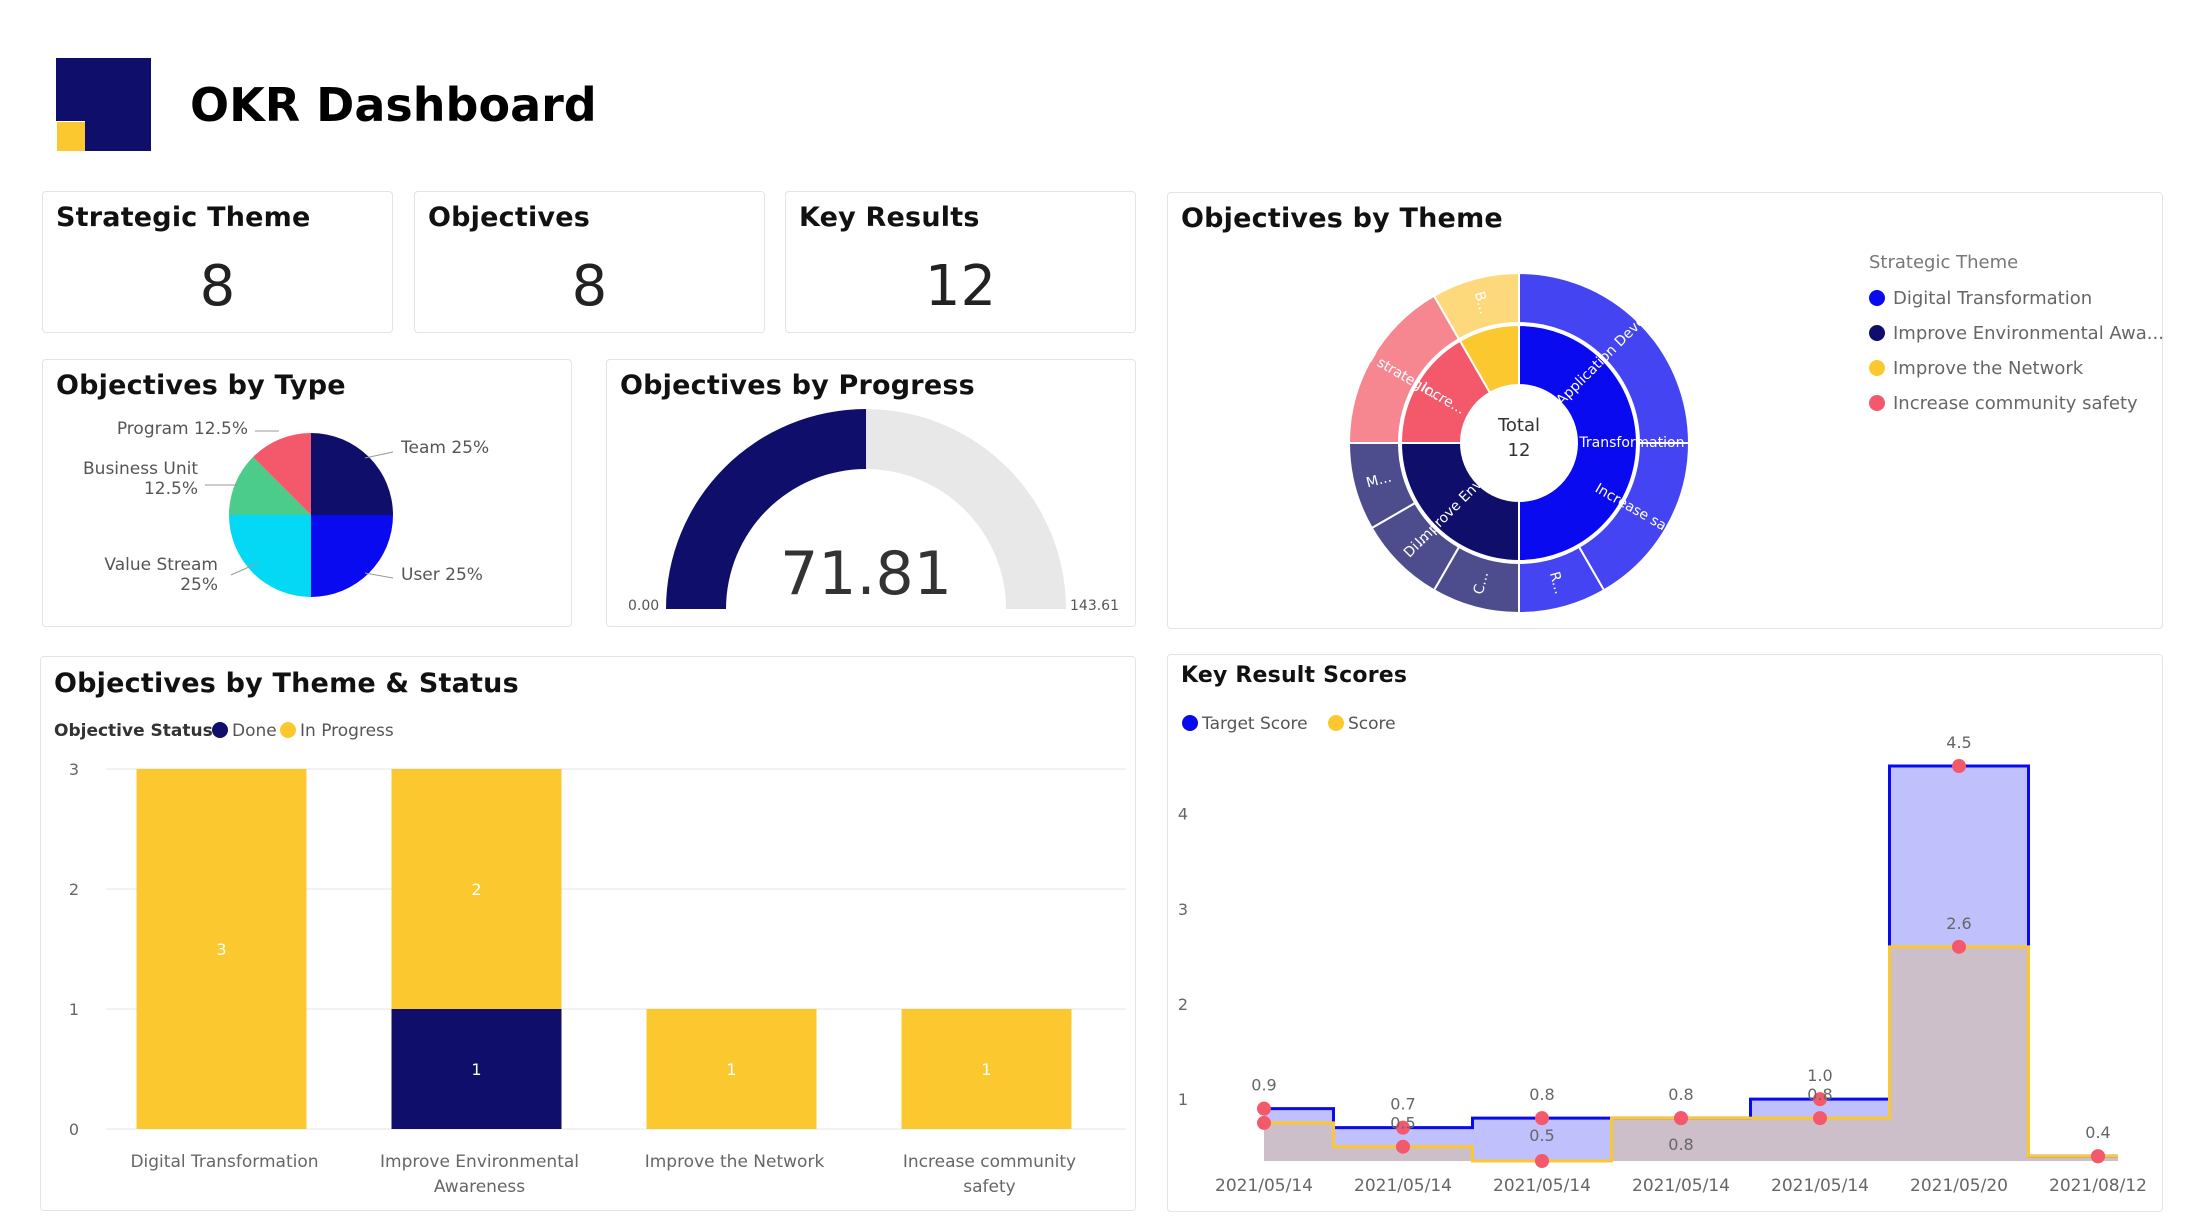 Image resolution: width=2186 pixels, height=1232 pixels. Describe the element at coordinates (1372, 724) in the screenshot. I see `legend-item-label: Score` at that location.